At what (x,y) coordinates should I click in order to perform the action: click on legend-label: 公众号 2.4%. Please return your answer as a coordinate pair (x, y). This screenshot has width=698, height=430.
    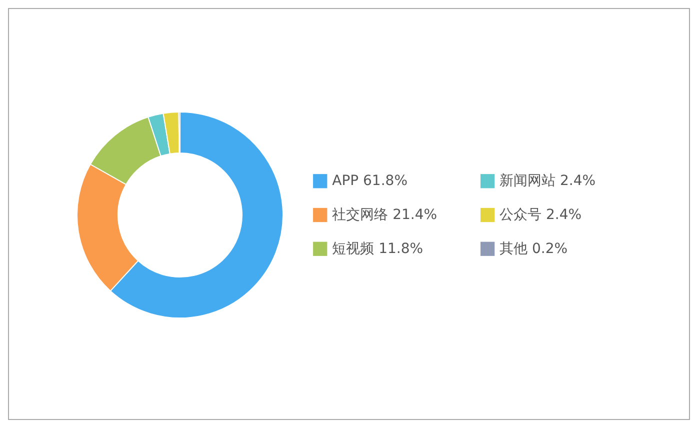
    Looking at the image, I should click on (541, 215).